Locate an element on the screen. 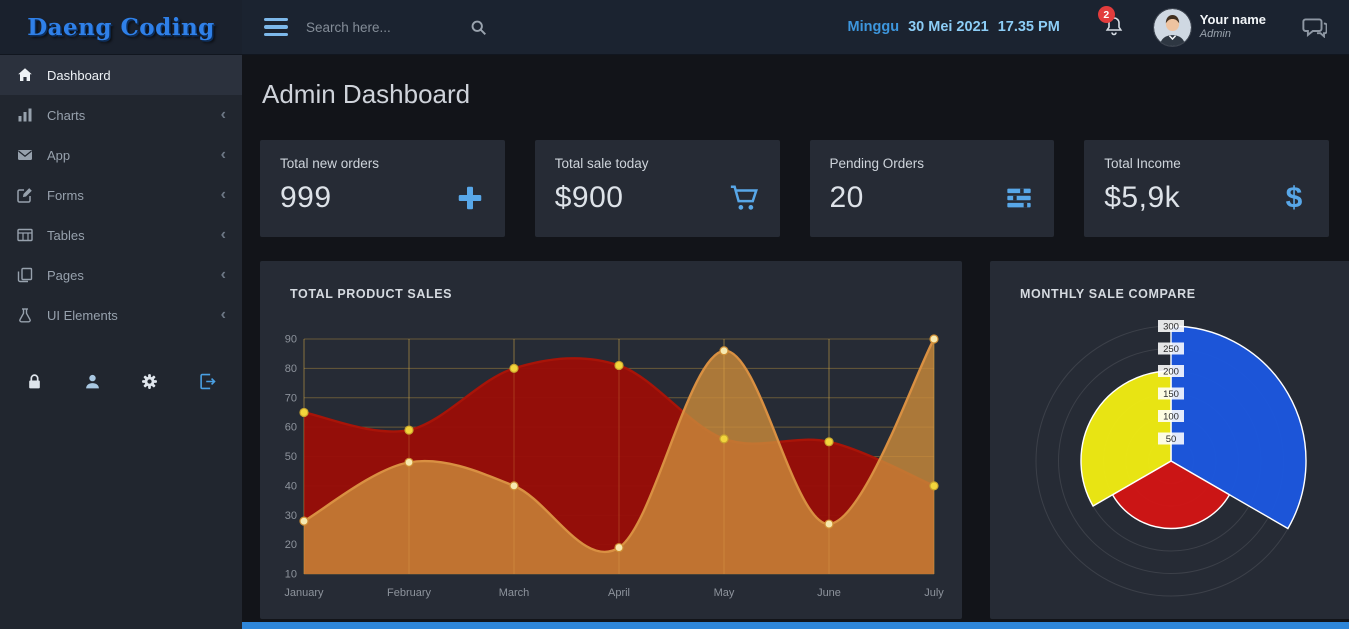 This screenshot has height=629, width=1349. stat-label: Total sale today is located at coordinates (601, 163).